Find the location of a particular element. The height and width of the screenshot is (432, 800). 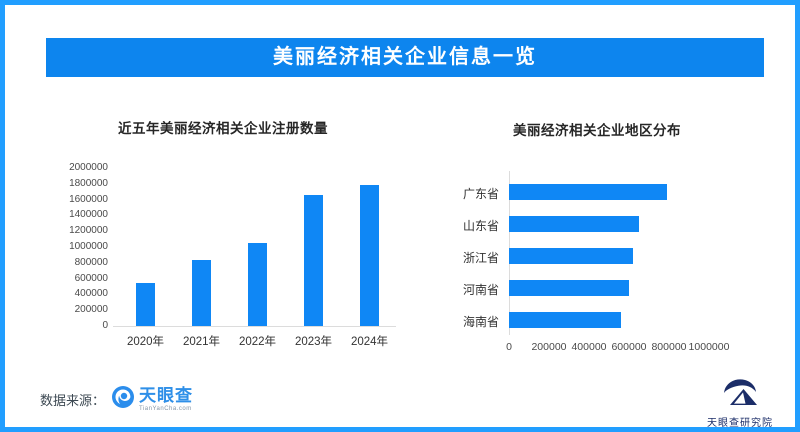

bar-2021年 is located at coordinates (201, 292).